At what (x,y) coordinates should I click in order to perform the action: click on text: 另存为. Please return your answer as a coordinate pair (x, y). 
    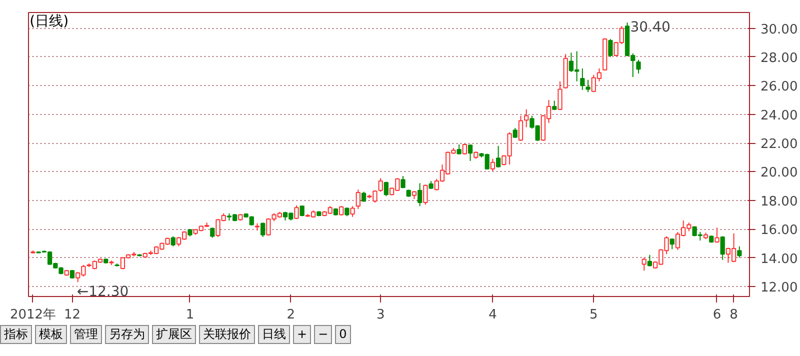
    Looking at the image, I should click on (127, 334).